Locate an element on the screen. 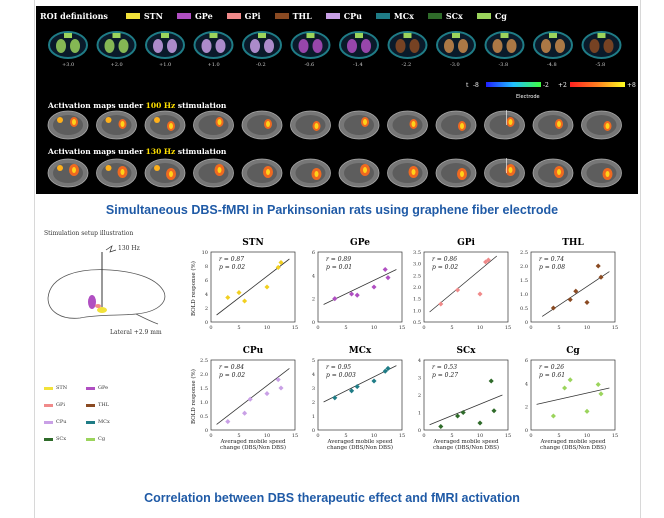 Image resolution: width=664 pixels, height=518 pixels. roi-legend-scx: SCx is located at coordinates (445, 16).